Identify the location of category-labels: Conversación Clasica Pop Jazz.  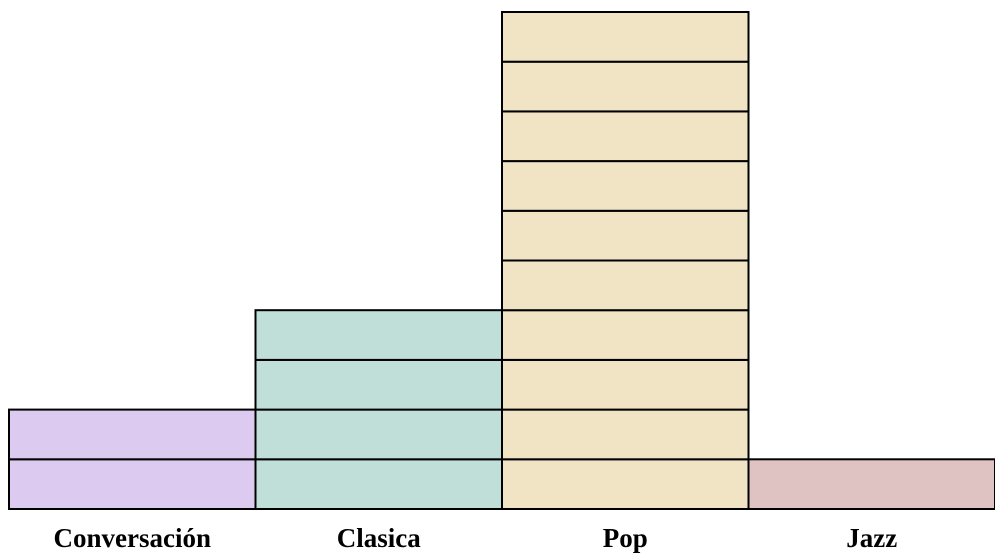
(476, 538).